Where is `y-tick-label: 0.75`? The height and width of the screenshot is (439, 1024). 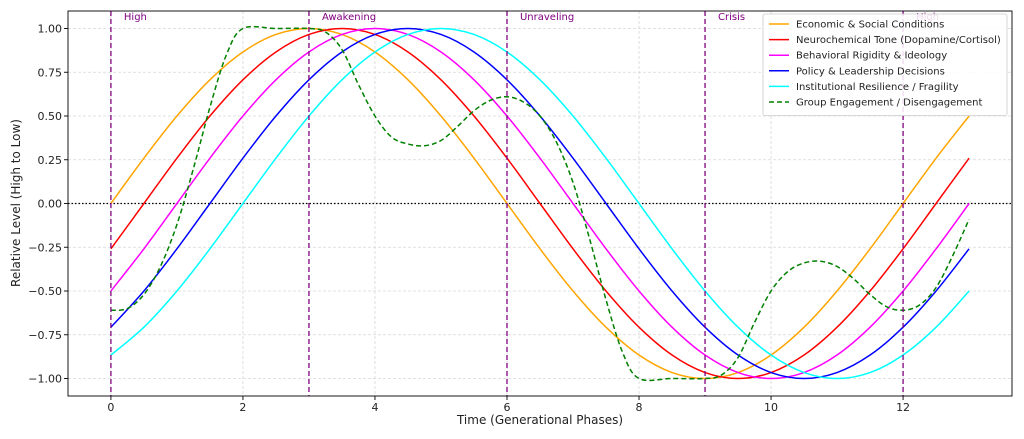
y-tick-label: 0.75 is located at coordinates (50, 72).